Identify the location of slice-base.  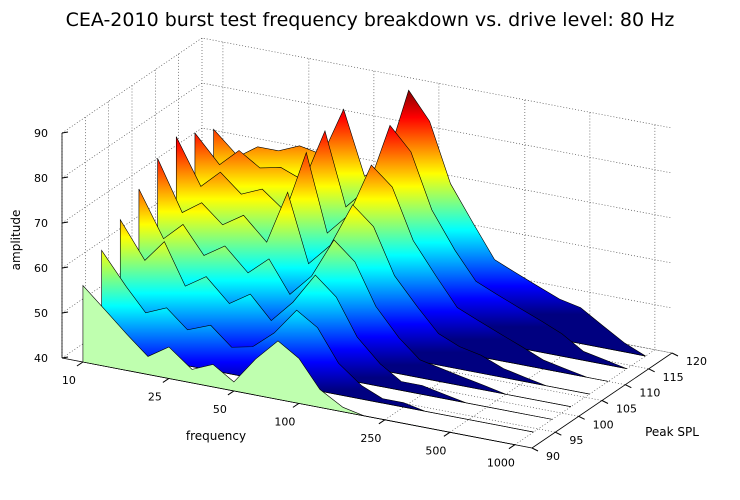
(298, 403).